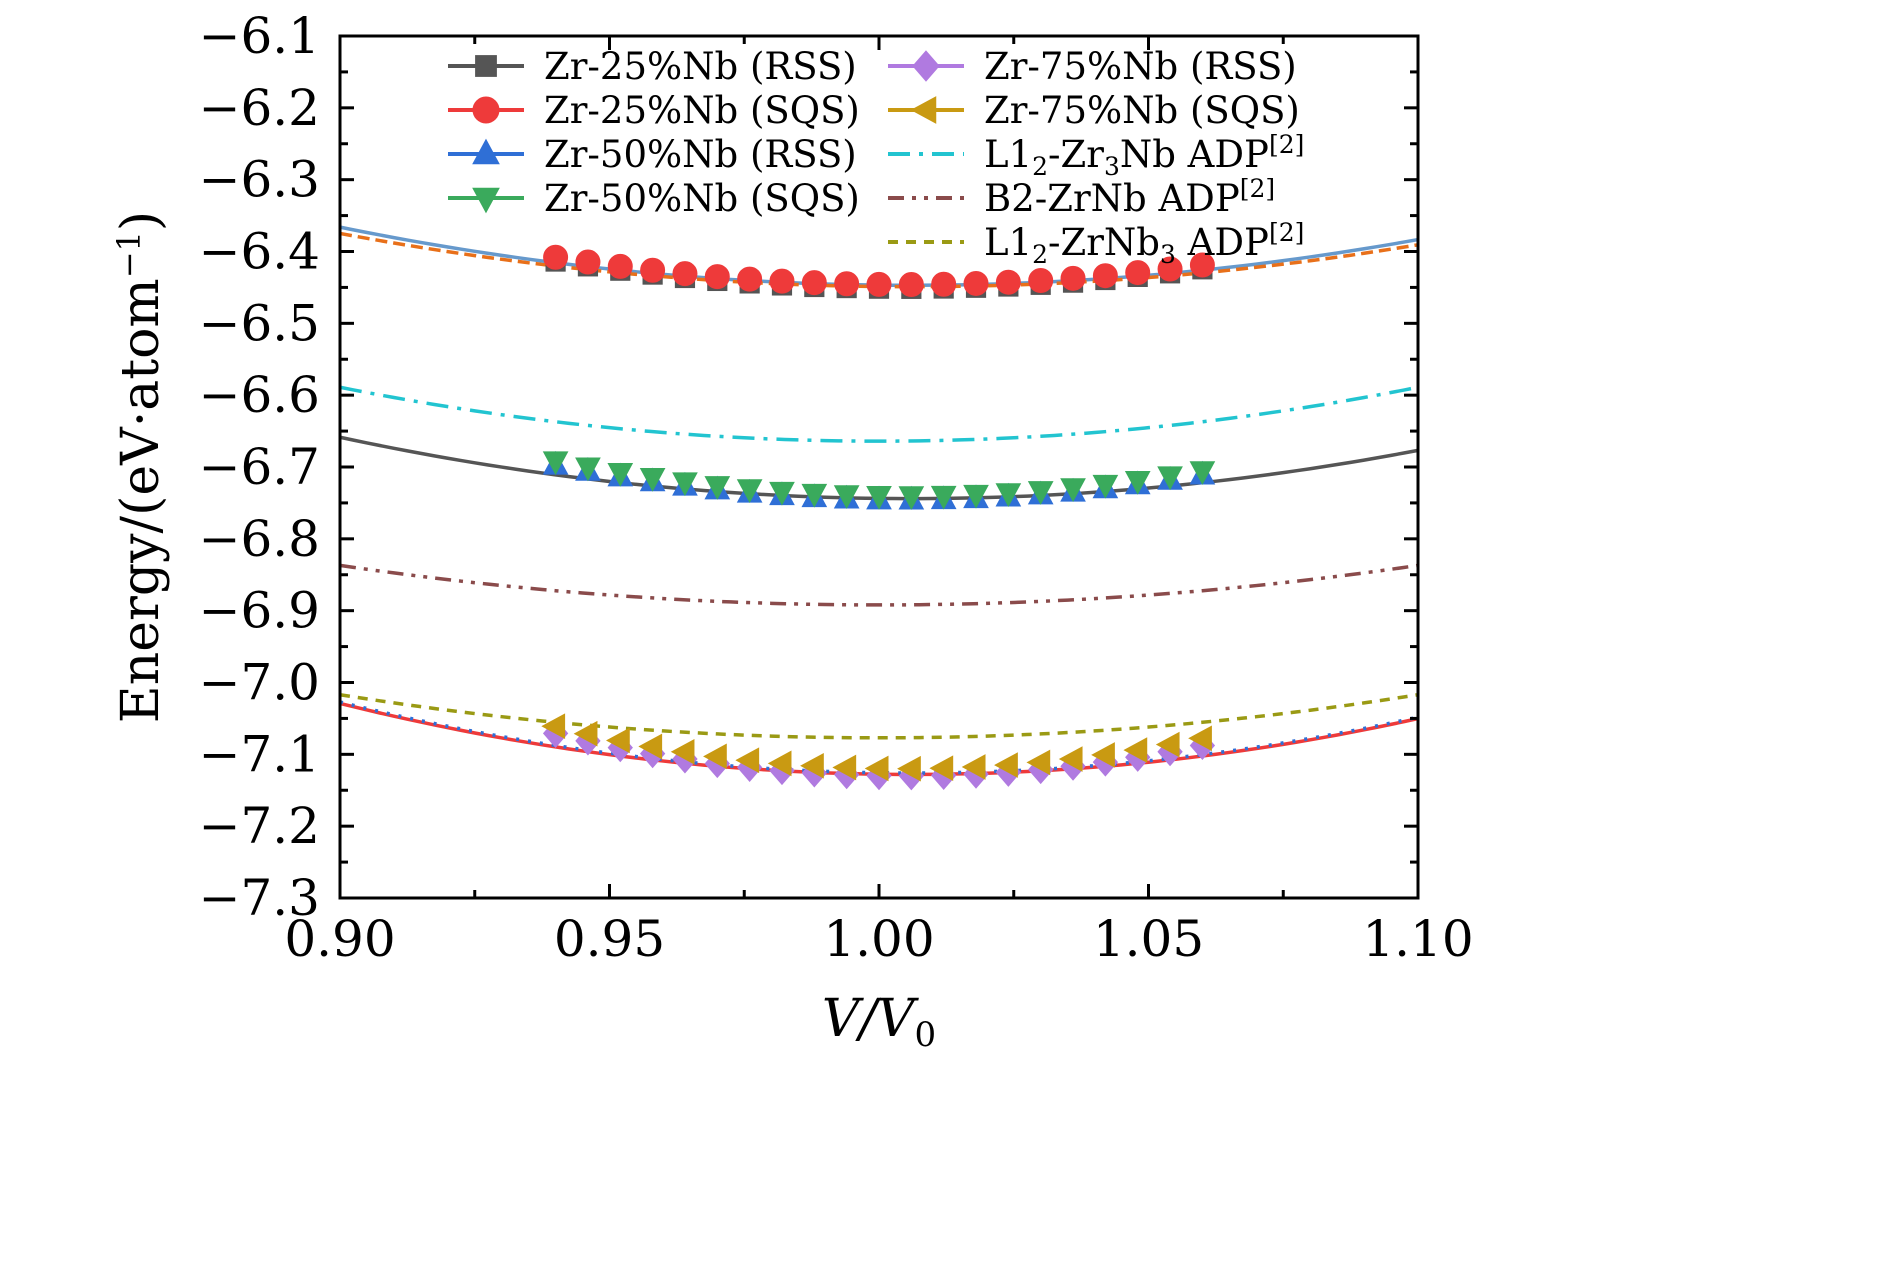 The height and width of the screenshot is (1276, 1890). I want to click on y-tick-label: −6.8, so click(259, 539).